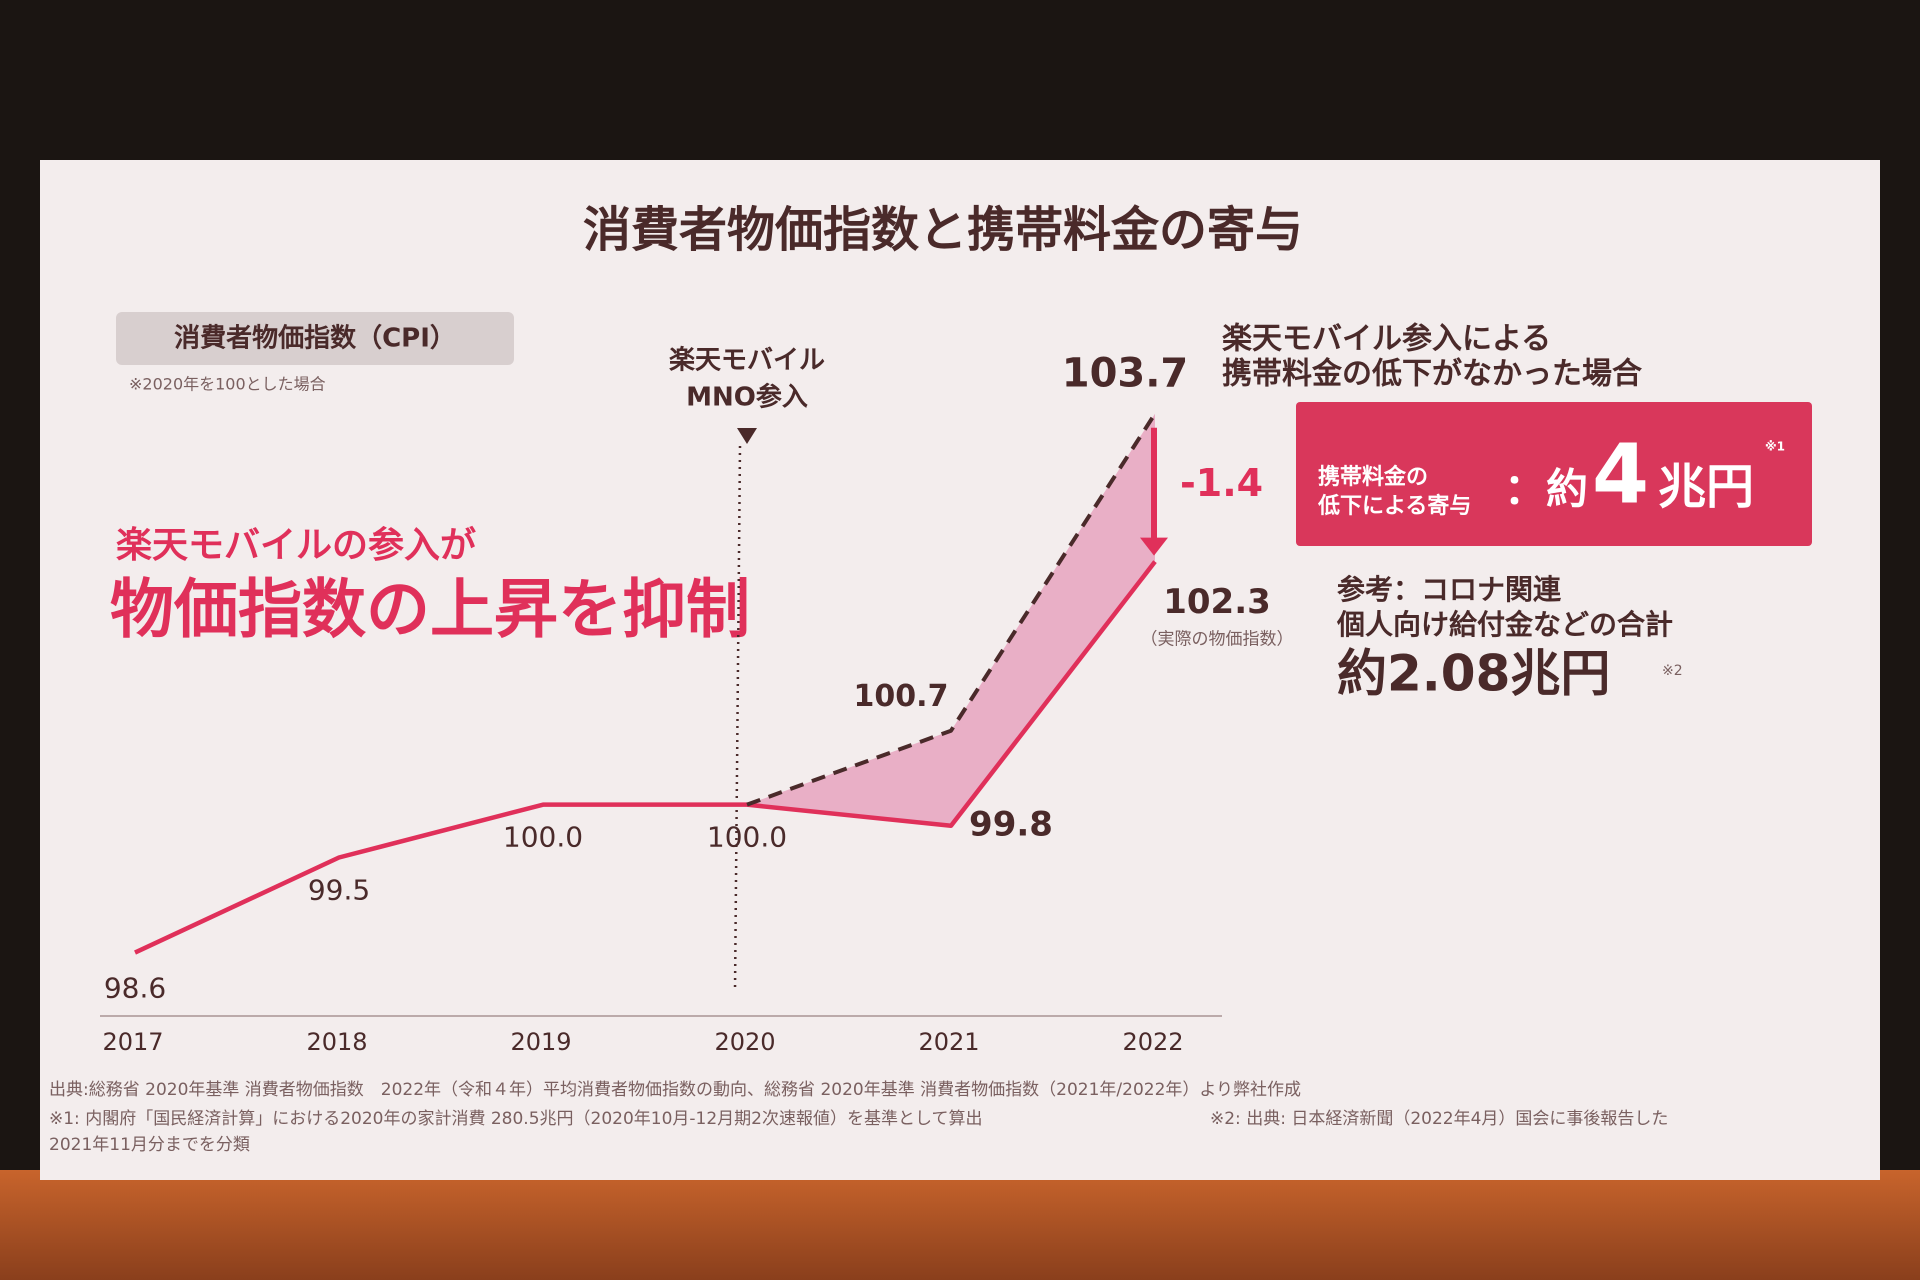 The image size is (1920, 1280). Describe the element at coordinates (430, 611) in the screenshot. I see `headline: 物価指数の上昇を抑制` at that location.